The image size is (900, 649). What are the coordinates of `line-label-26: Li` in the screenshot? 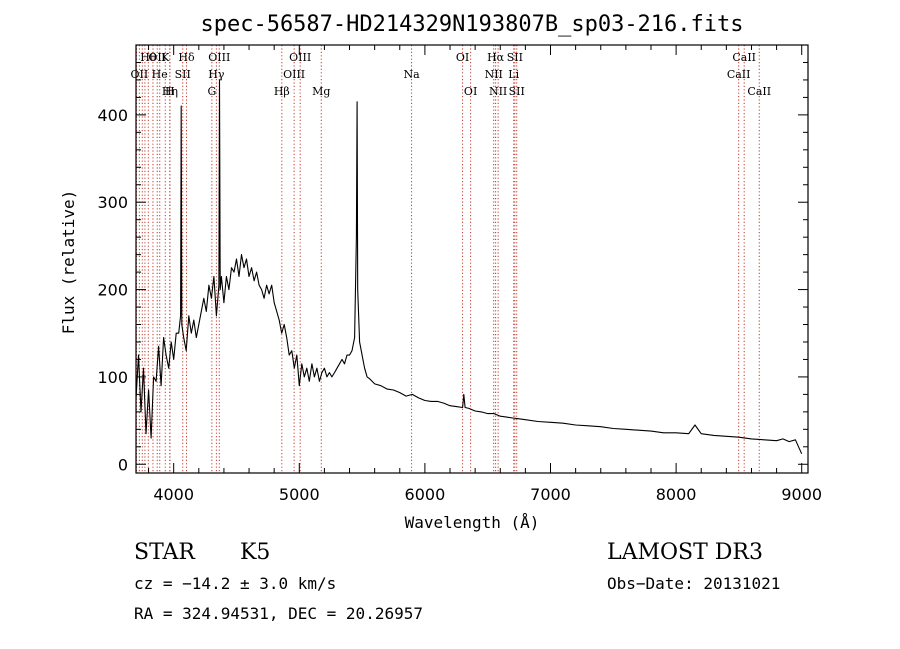 It's located at (513, 74).